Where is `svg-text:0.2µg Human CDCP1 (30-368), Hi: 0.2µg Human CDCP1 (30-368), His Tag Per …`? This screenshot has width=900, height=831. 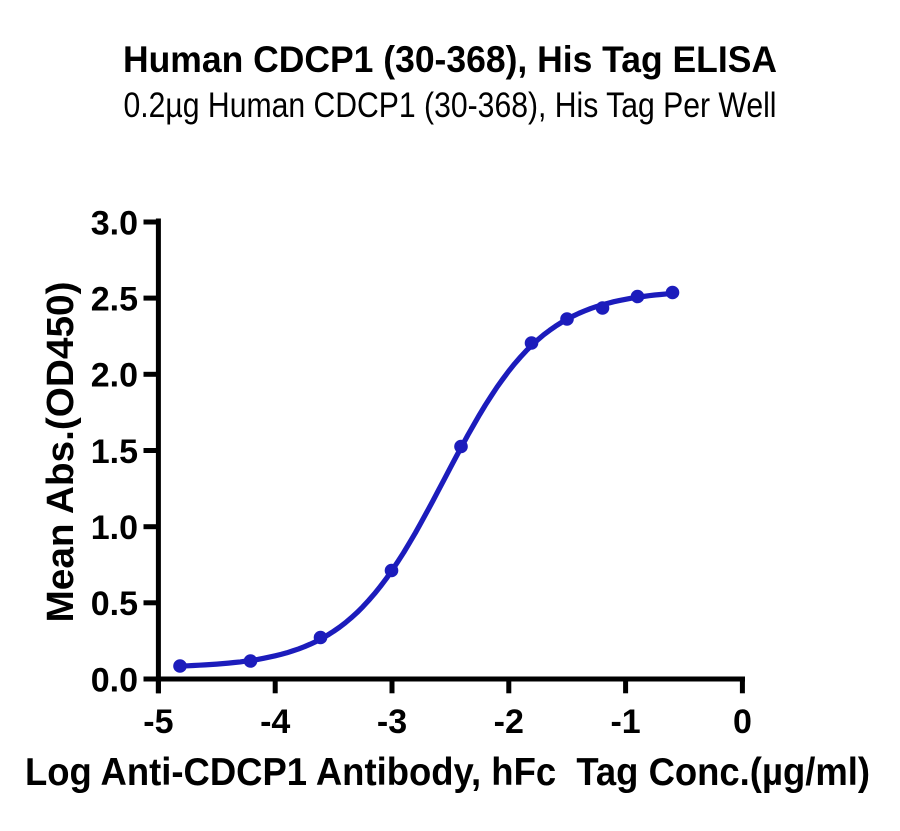 svg-text:0.2µg Human CDCP1 (30-368), Hi: 0.2µg Human CDCP1 (30-368), His Tag Per … is located at coordinates (450, 105).